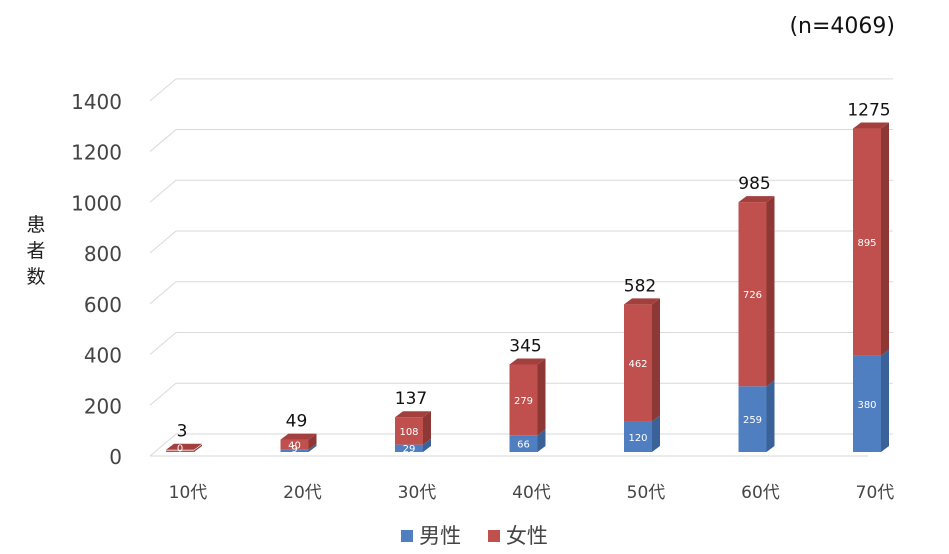 This screenshot has width=949, height=554. Describe the element at coordinates (640, 286) in the screenshot. I see `bar-total-label: 582` at that location.